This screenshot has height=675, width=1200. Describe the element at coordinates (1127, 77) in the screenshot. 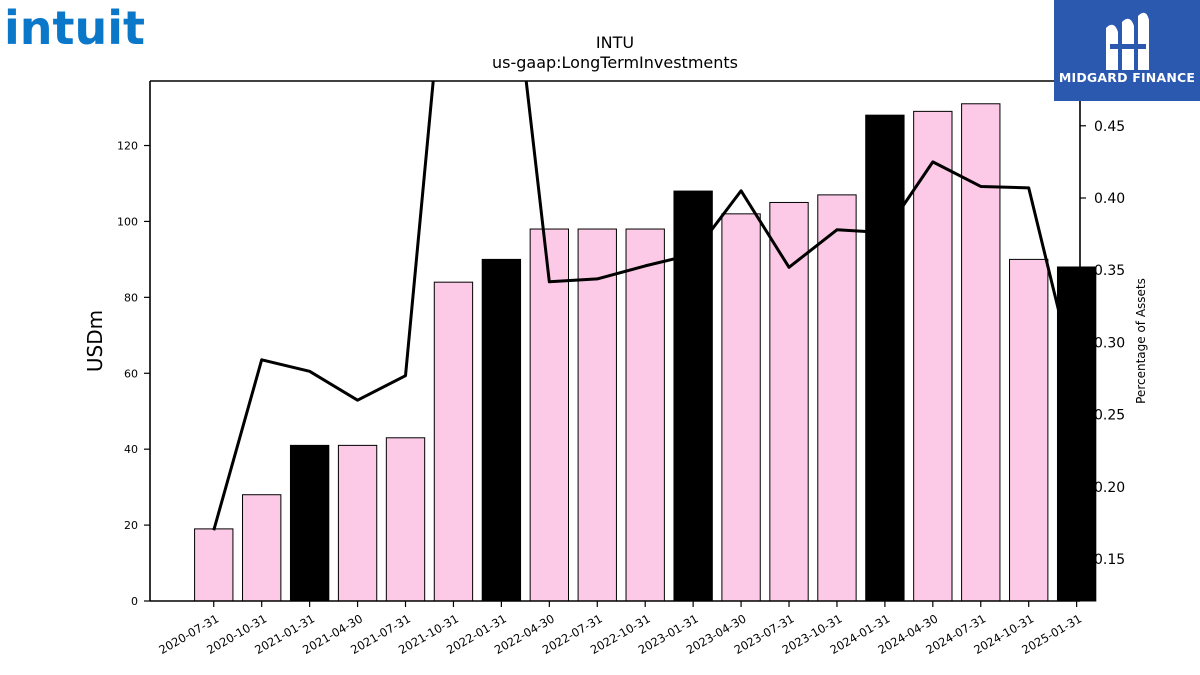

I see `midgard-finance-text: MIDGARD FINANCE` at that location.